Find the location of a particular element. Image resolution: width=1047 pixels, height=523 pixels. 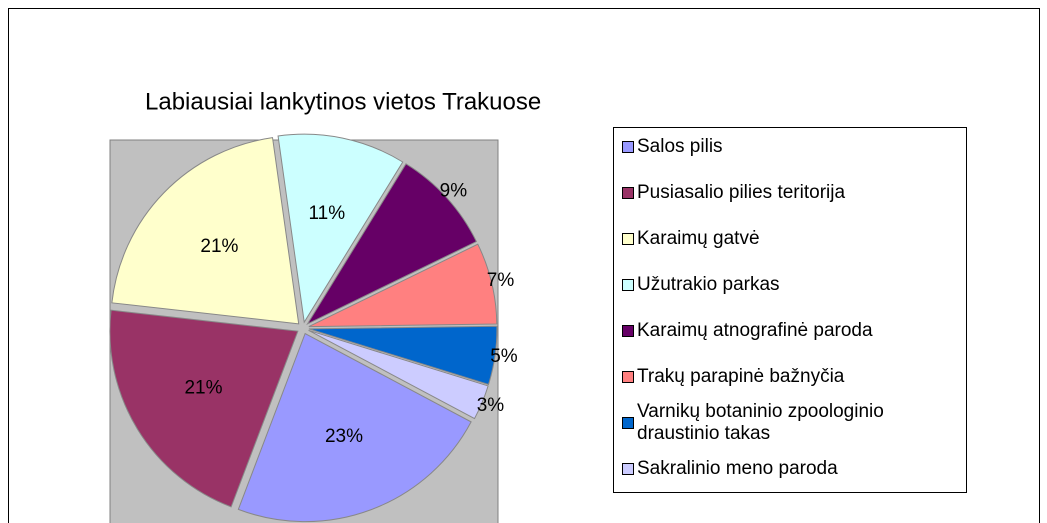

legend-item: Karaimų atnografinė paroda is located at coordinates (792, 331).